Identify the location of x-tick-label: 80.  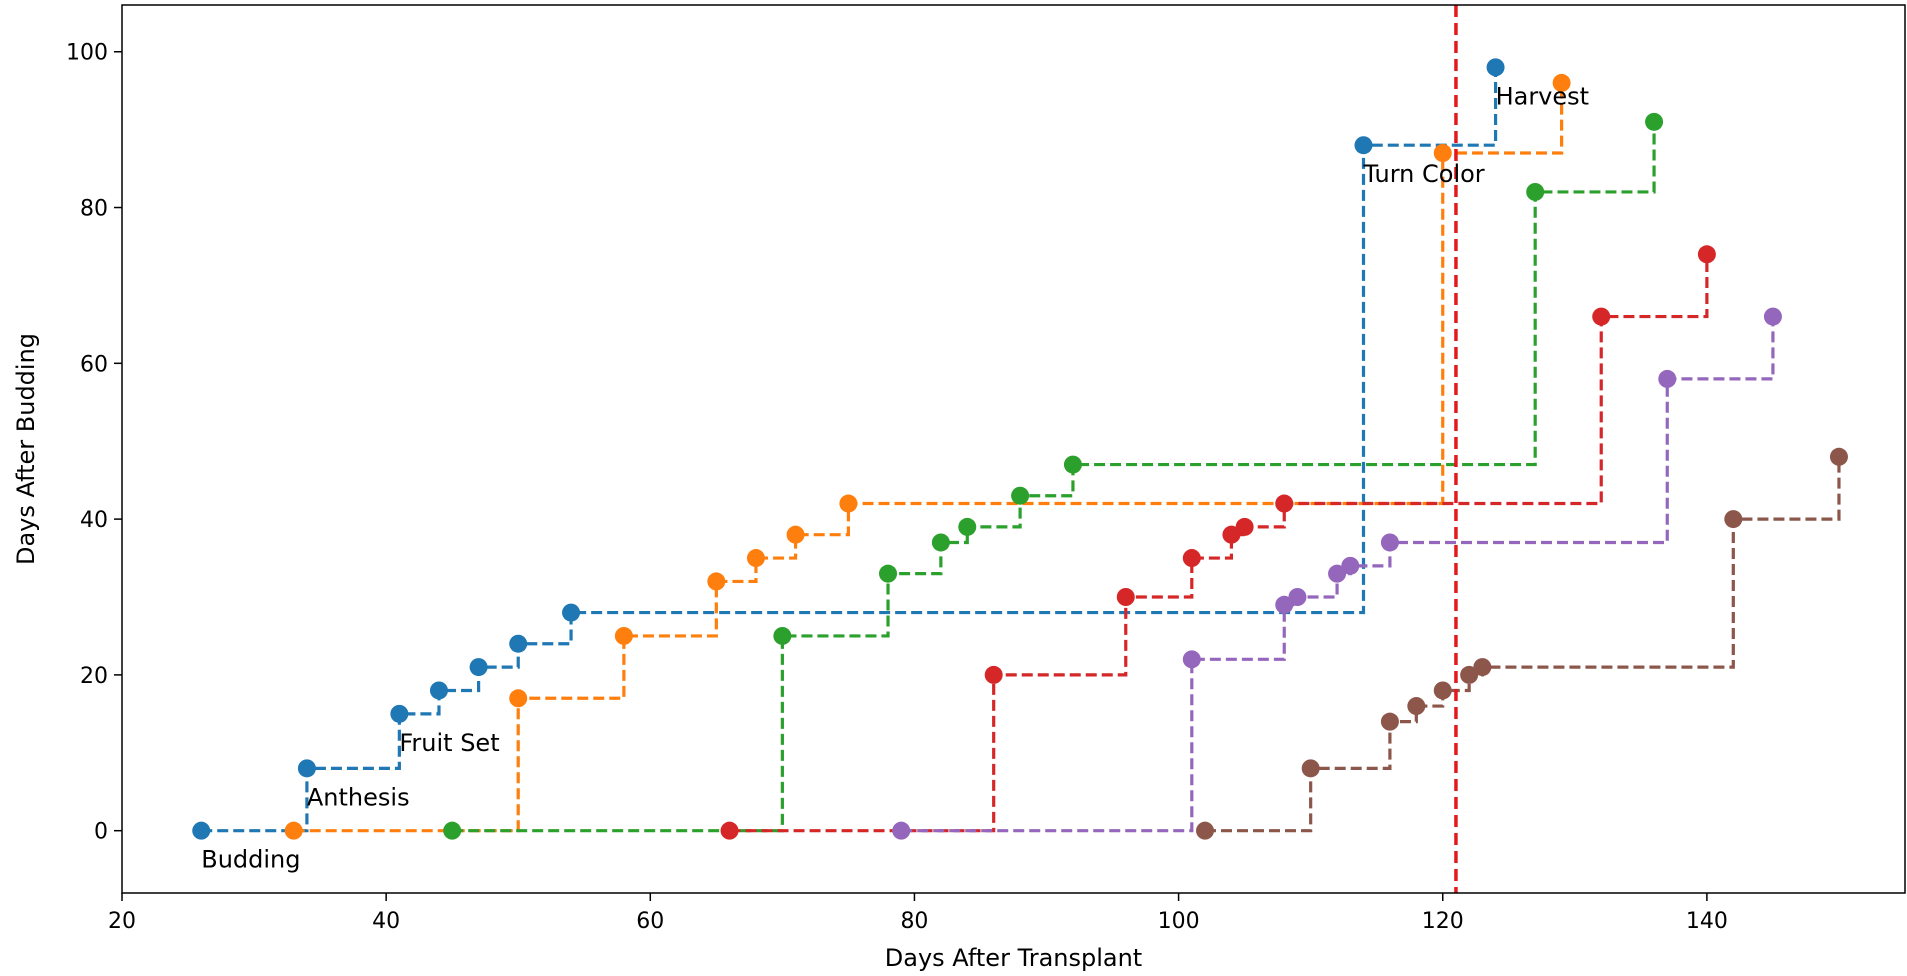
(914, 921).